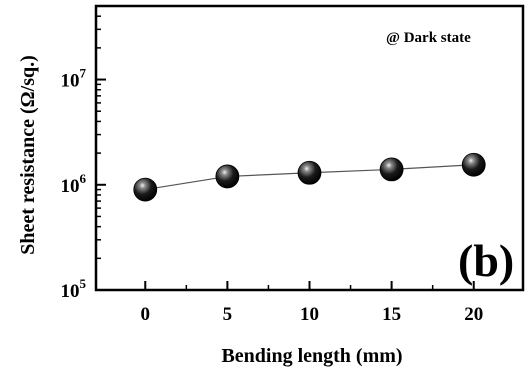 Image resolution: width=532 pixels, height=374 pixels. Describe the element at coordinates (312, 303) in the screenshot. I see `x-axis-ticks: 0 5 10 15 20` at that location.